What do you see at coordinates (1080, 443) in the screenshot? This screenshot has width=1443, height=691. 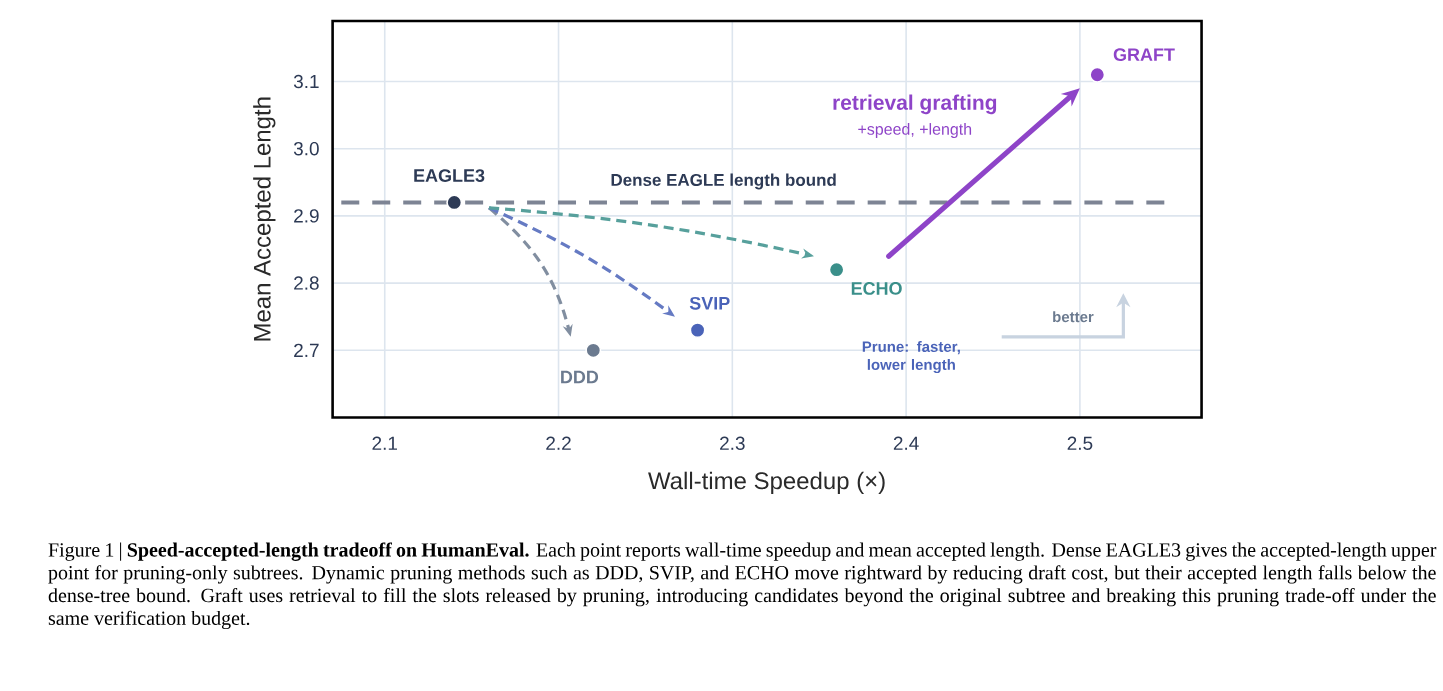 I see `x-tick-label: 2.5` at bounding box center [1080, 443].